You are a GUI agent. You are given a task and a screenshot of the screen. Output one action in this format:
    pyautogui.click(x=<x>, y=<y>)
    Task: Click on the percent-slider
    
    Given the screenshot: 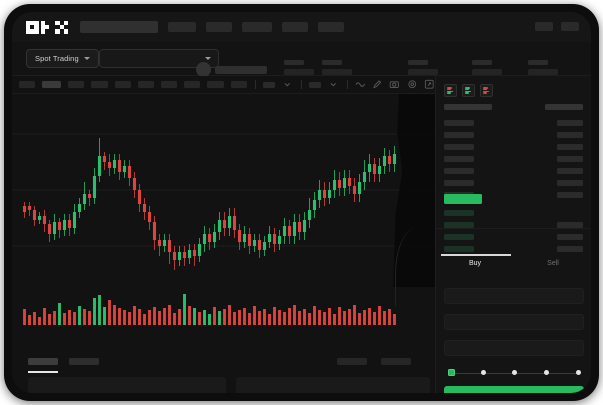 What is the action you would take?
    pyautogui.click(x=514, y=373)
    